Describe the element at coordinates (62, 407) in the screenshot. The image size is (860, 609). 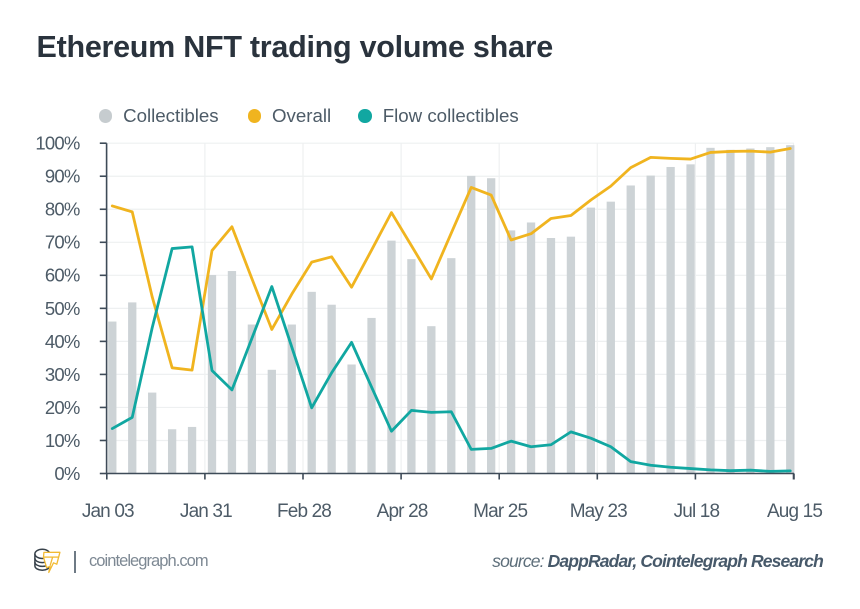
I see `svg-text: 20%` at that location.